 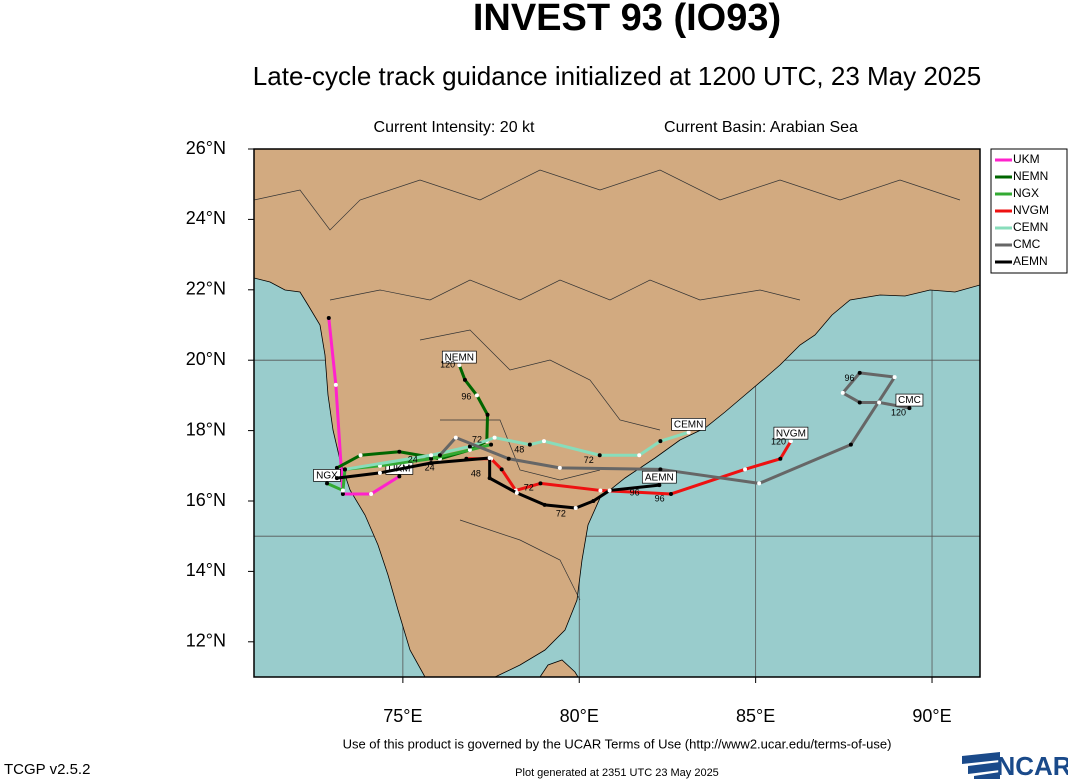 I want to click on y-tick-label: 22°N, so click(x=206, y=289).